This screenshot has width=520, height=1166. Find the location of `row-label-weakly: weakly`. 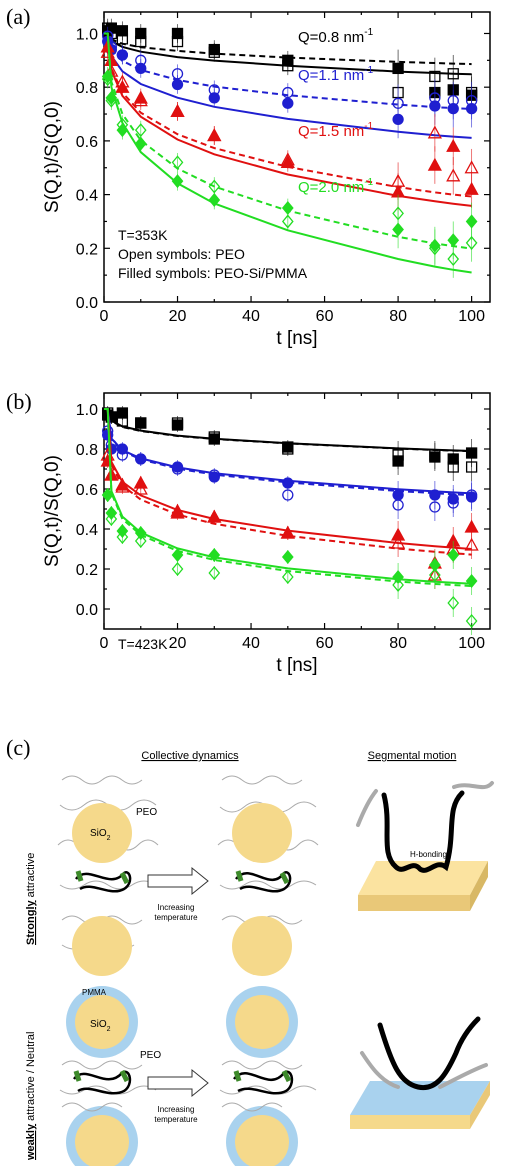

row-label-weakly: weakly is located at coordinates (31, 1142).